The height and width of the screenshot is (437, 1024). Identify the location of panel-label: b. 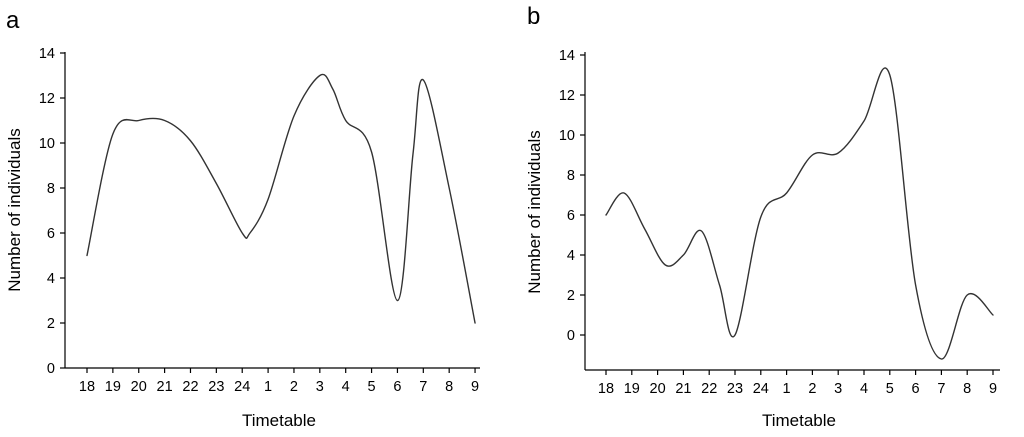
(533, 16).